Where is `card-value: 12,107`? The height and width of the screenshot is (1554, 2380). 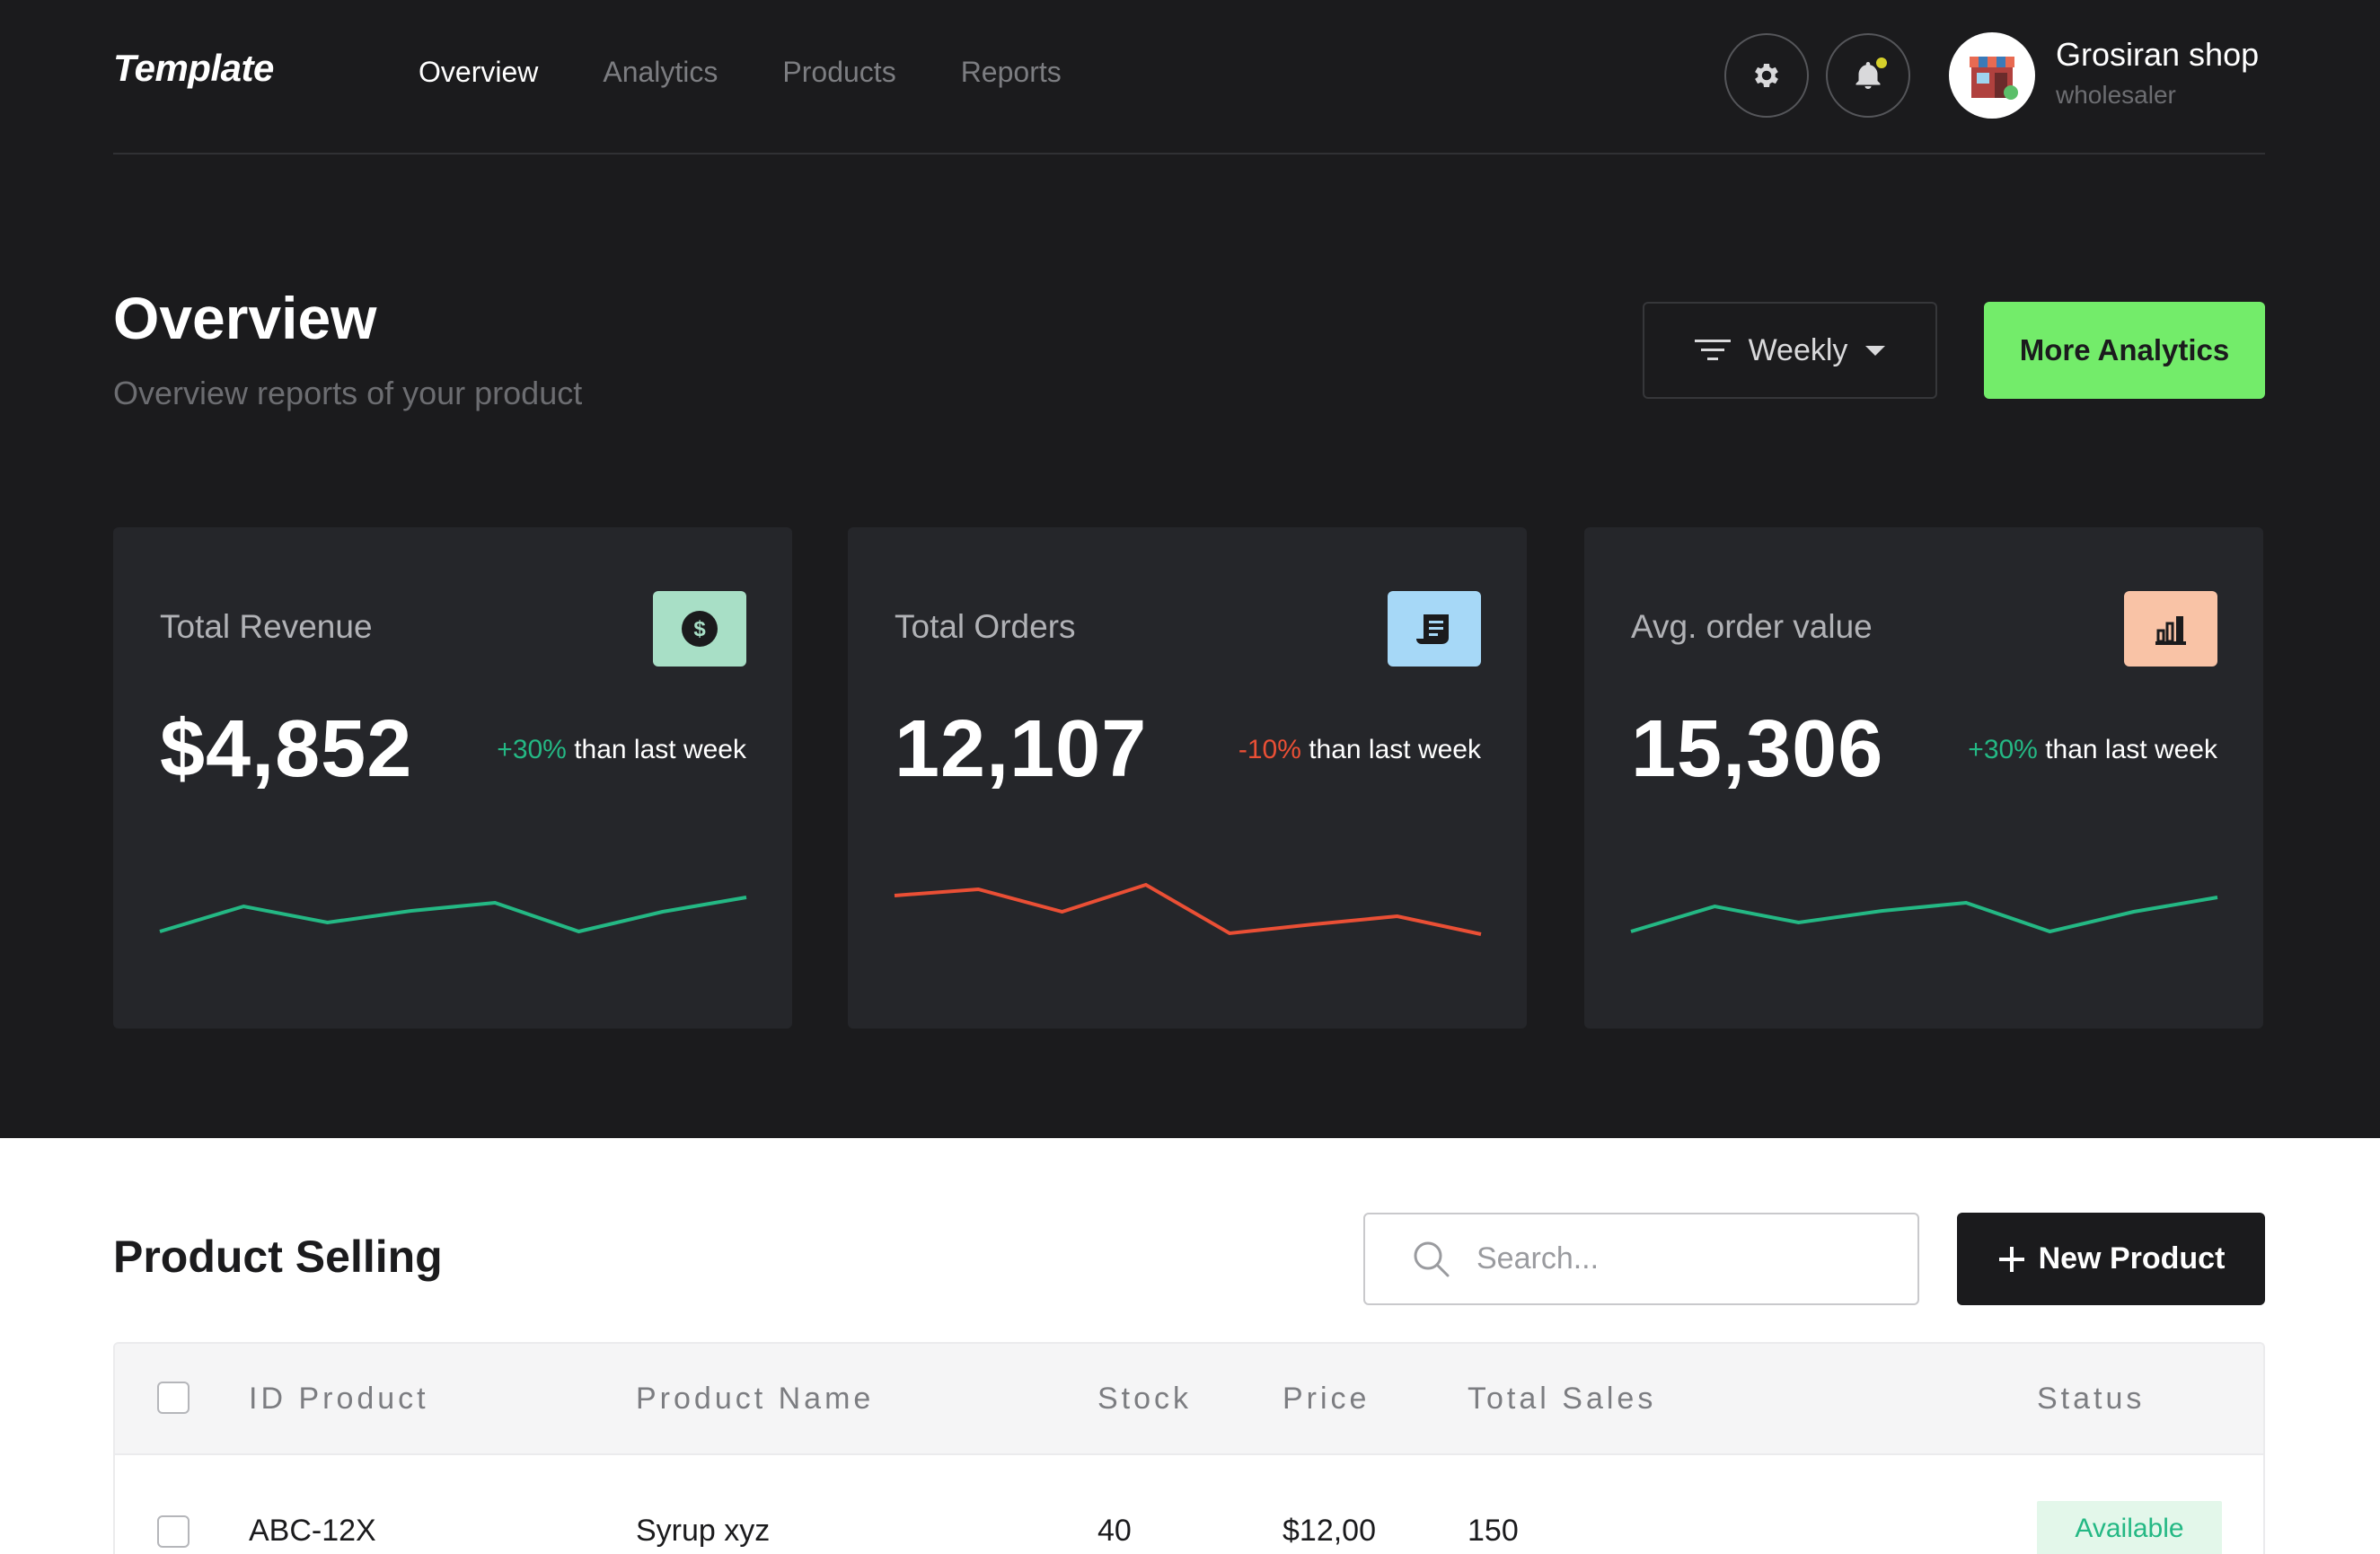 card-value: 12,107 is located at coordinates (1021, 749).